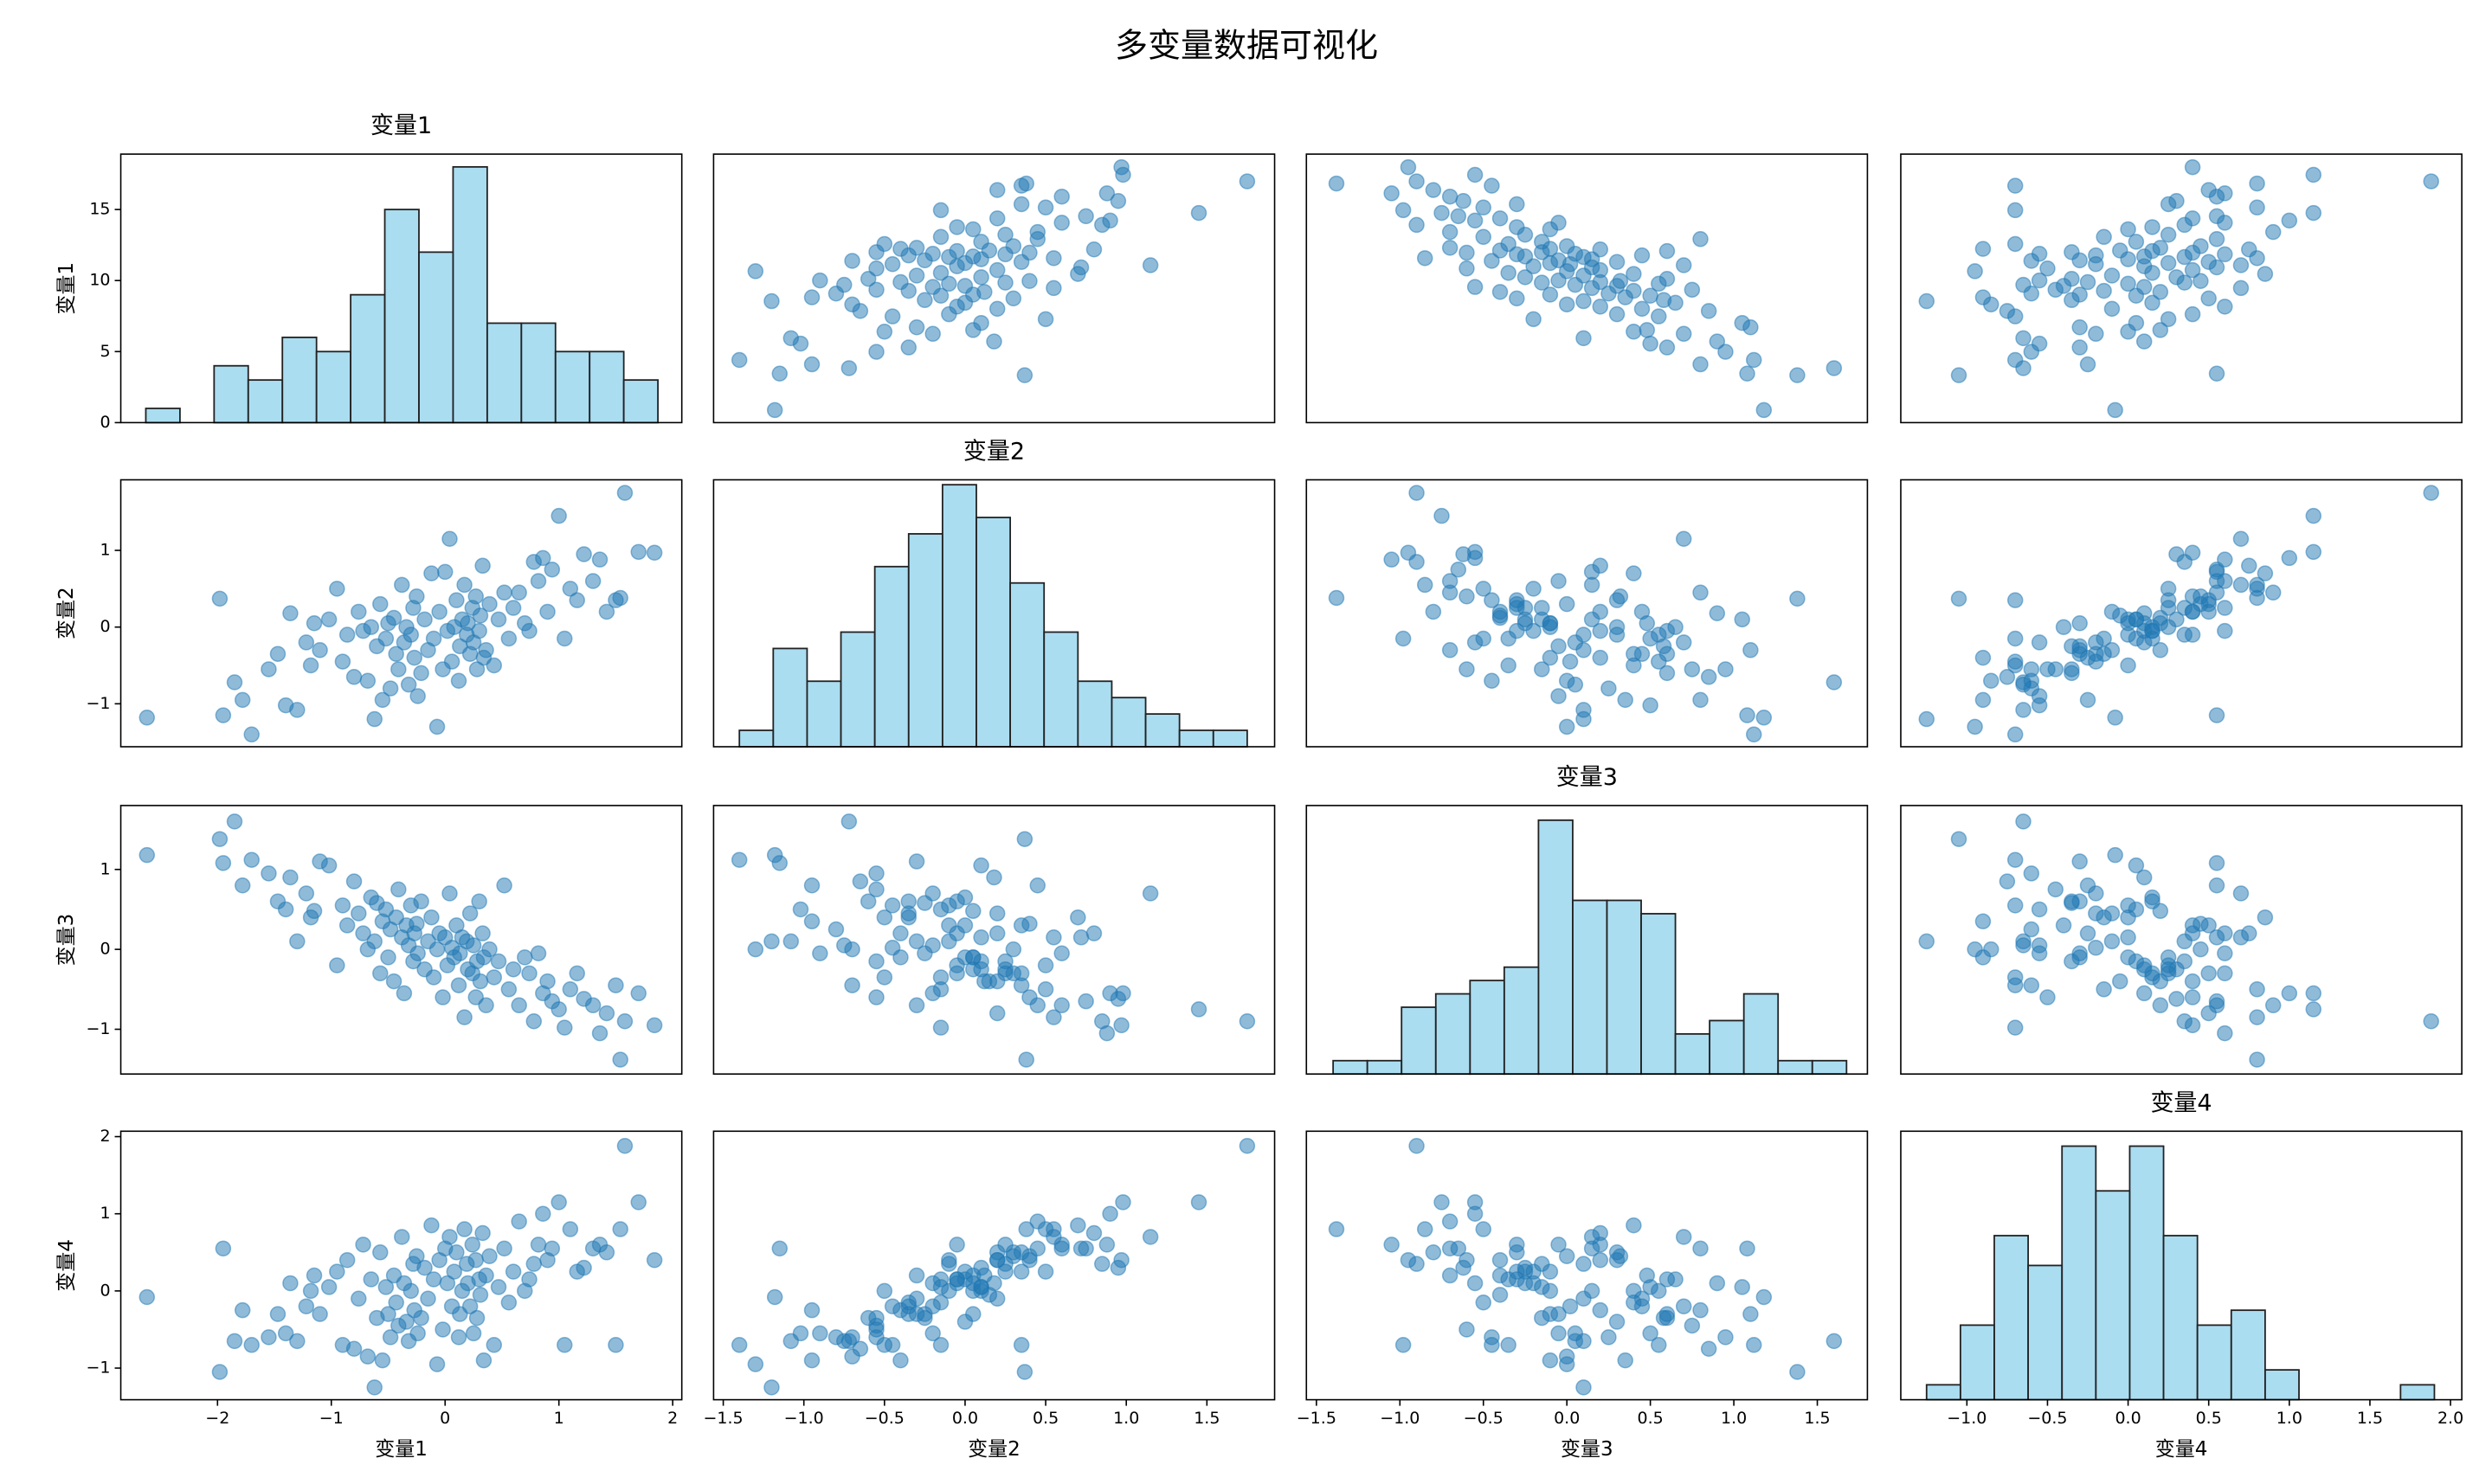 The width and height of the screenshot is (2492, 1484). Describe the element at coordinates (672, 1418) in the screenshot. I see `x-tick-label: 2` at that location.